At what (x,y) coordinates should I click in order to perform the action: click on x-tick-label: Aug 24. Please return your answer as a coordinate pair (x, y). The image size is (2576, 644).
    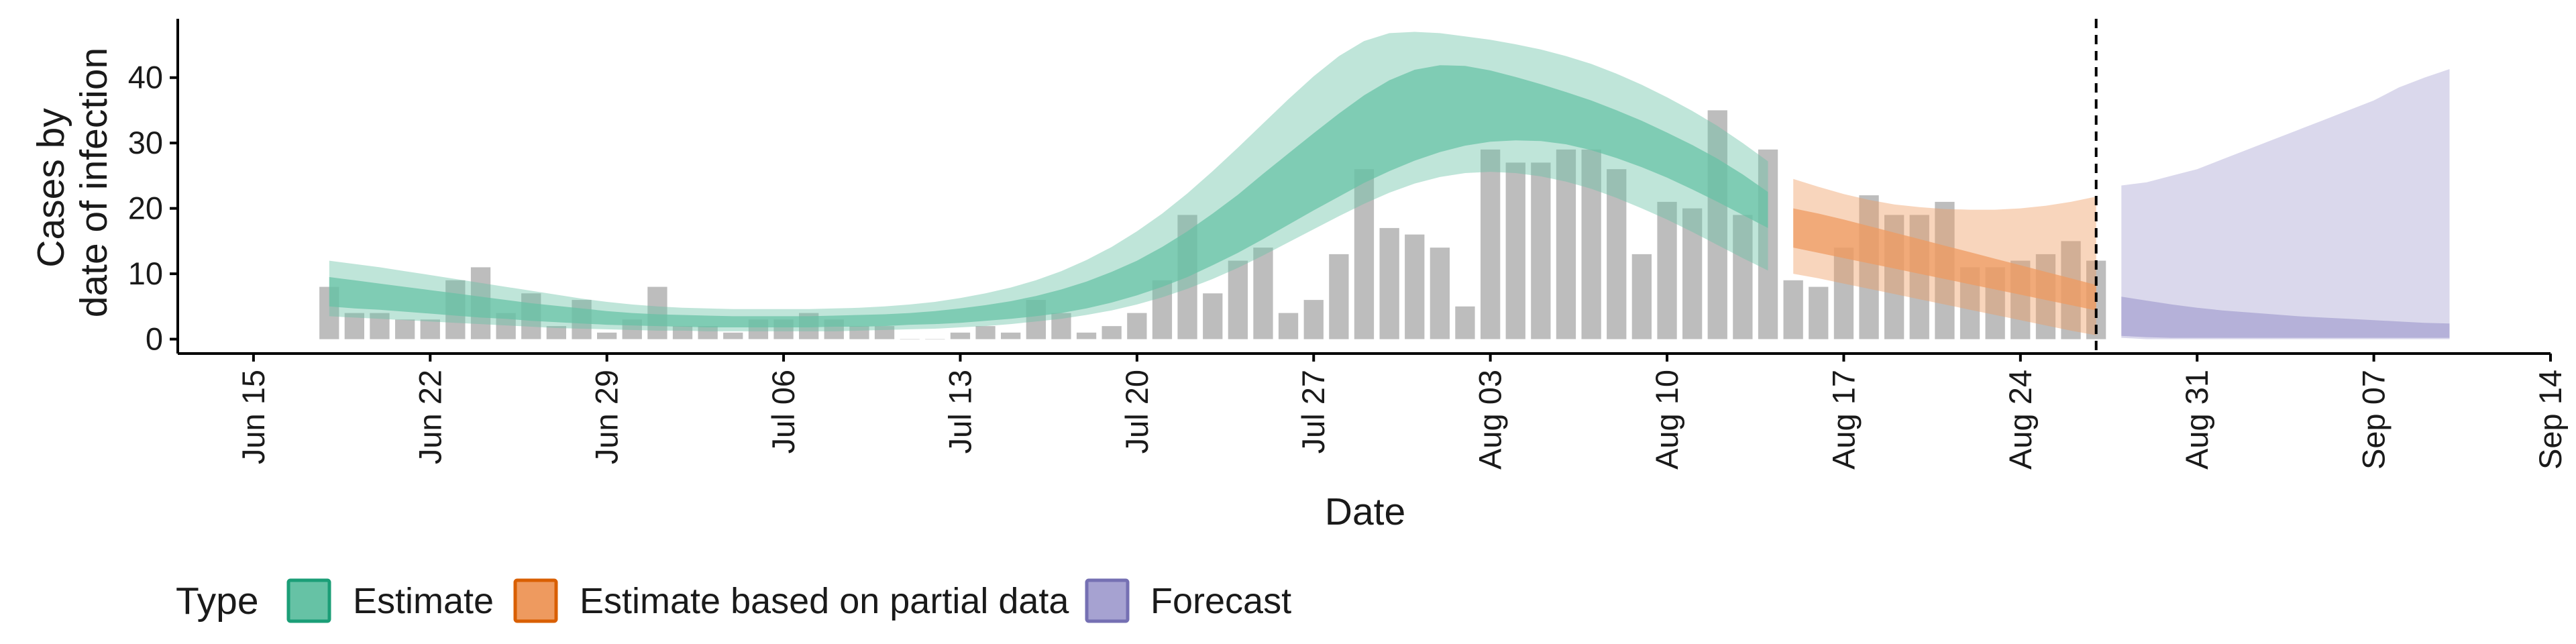
    Looking at the image, I should click on (2020, 420).